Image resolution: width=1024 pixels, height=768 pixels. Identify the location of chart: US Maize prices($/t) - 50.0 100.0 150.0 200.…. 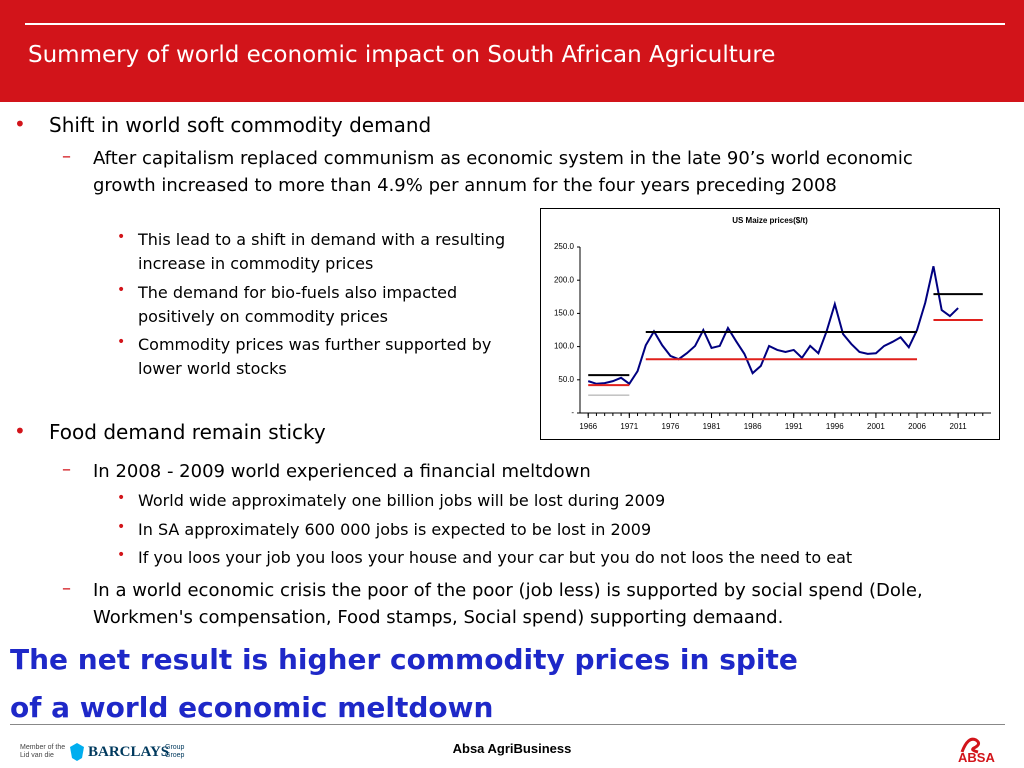
(770, 324).